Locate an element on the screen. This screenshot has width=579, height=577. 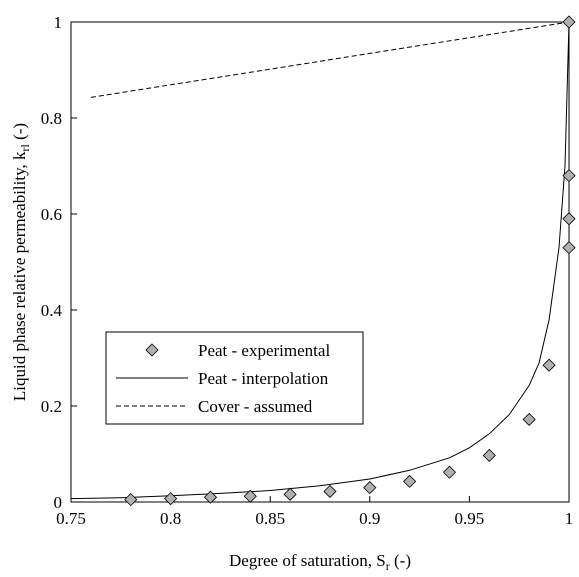
legend-label: Peat - interpolation is located at coordinates (263, 378).